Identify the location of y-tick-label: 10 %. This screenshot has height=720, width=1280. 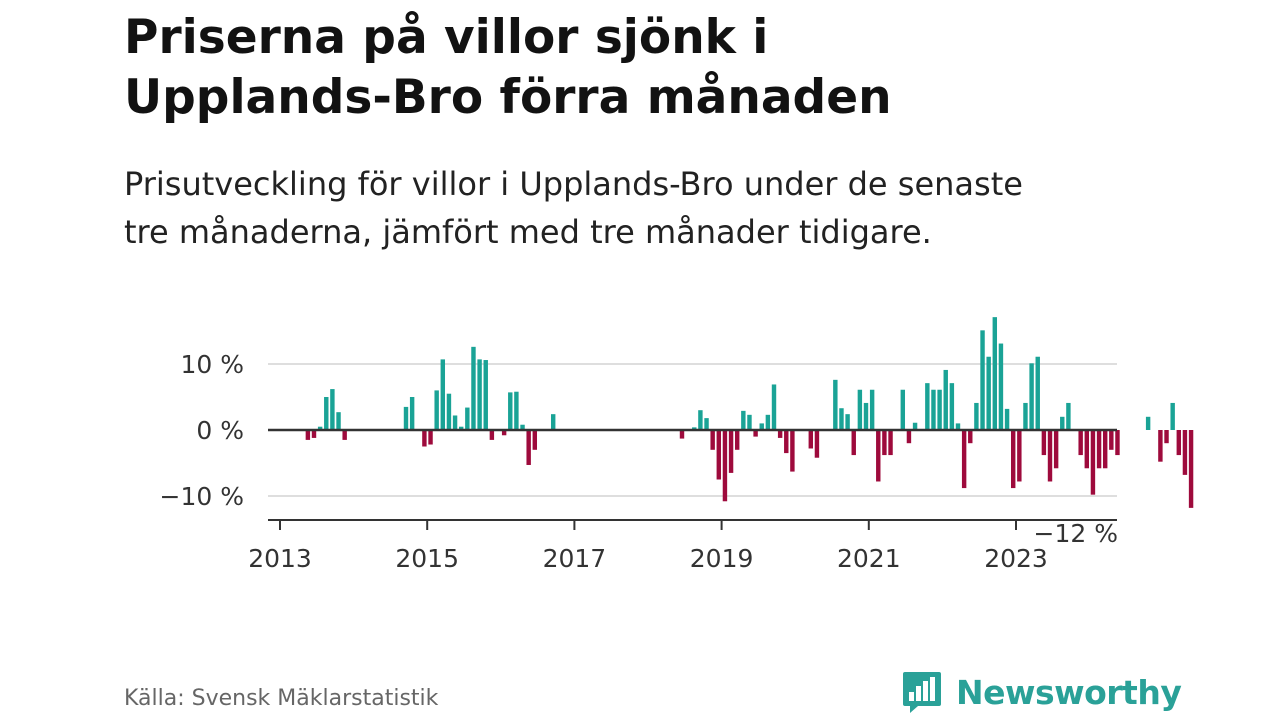
(212, 364).